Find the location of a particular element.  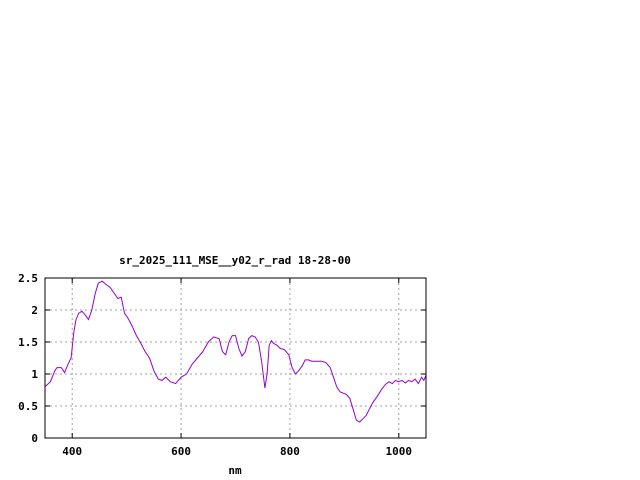

x-tick-label: 1000 is located at coordinates (399, 451).